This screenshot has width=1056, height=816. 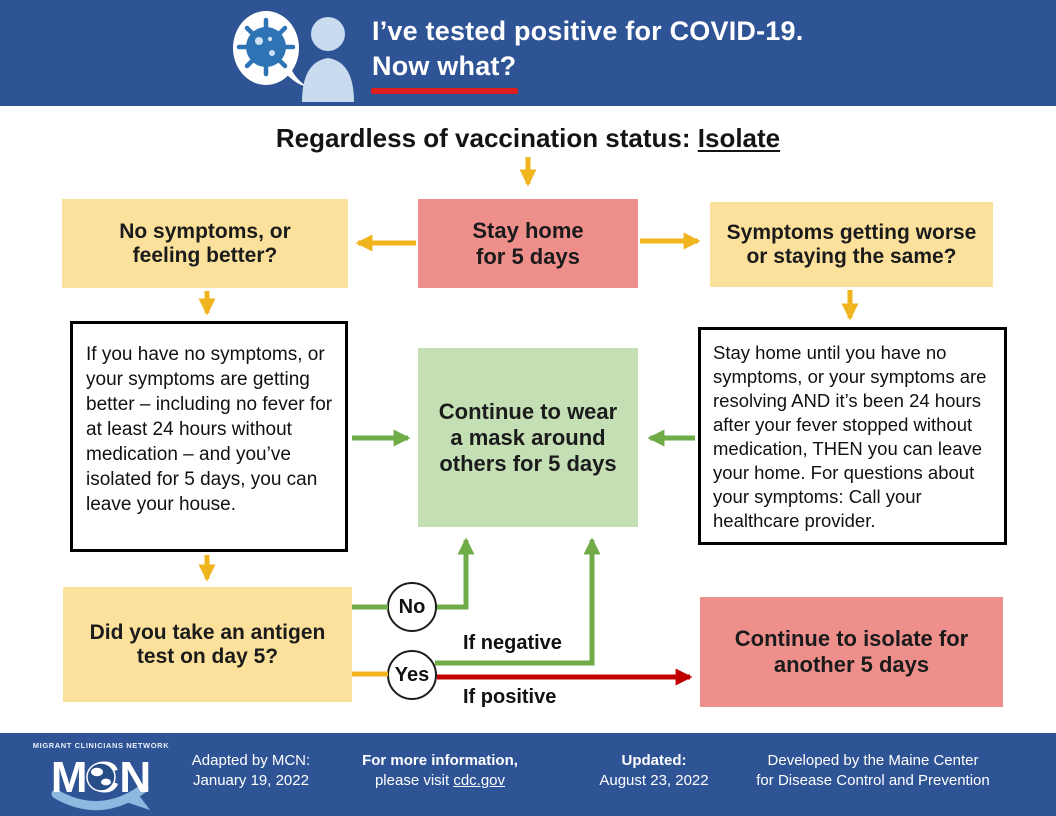 I want to click on footer-adapted-line2: January 19, 2022, so click(x=251, y=780).